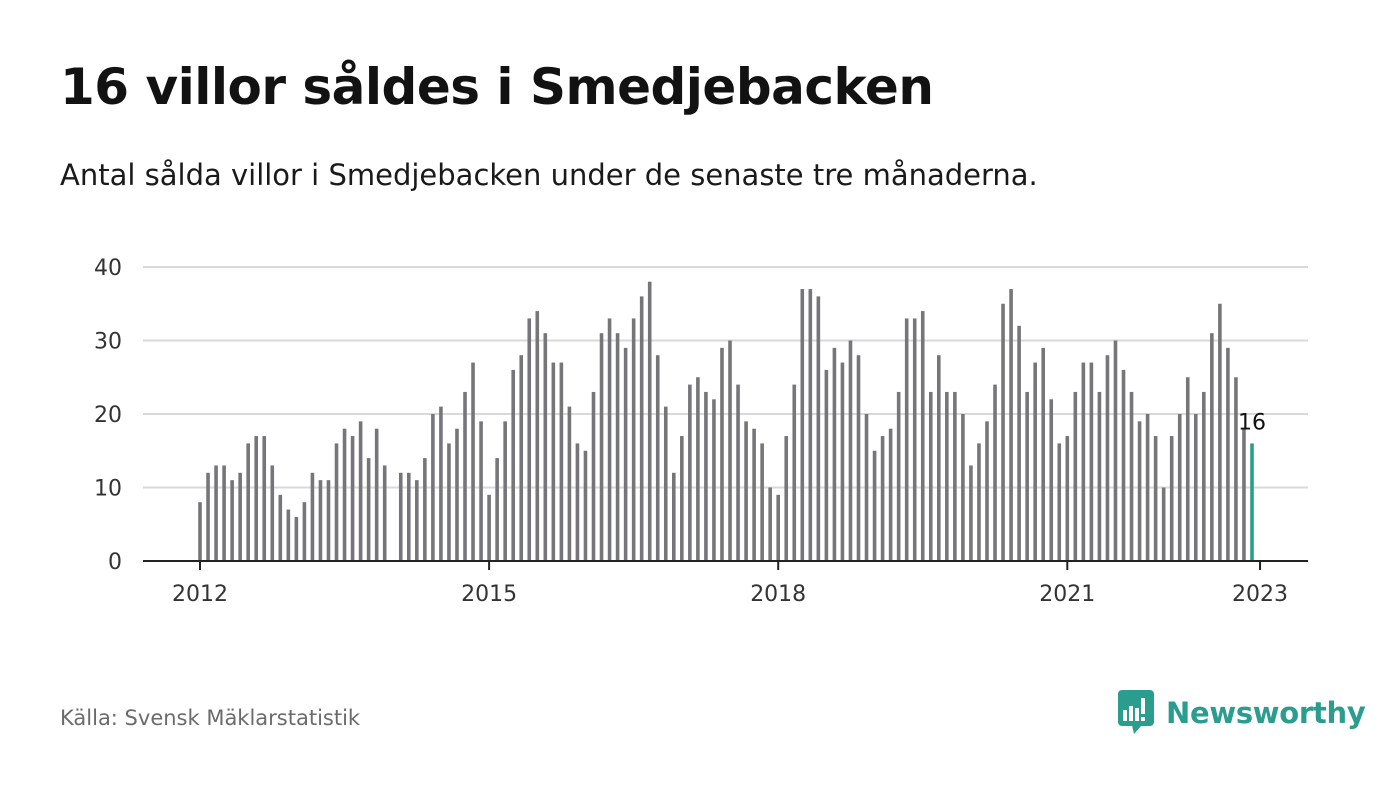 This screenshot has width=1400, height=794. What do you see at coordinates (1252, 422) in the screenshot?
I see `annotations: 16` at bounding box center [1252, 422].